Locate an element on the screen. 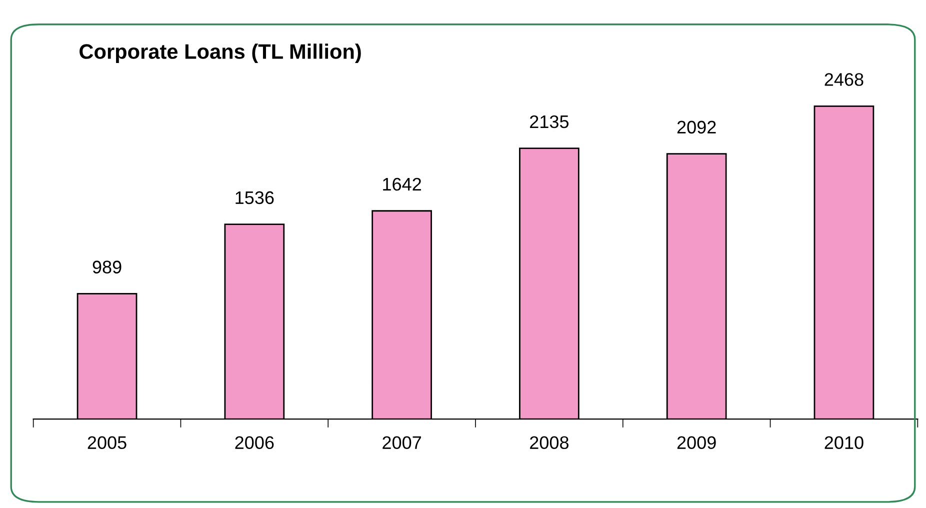  x-tick-label: 2005 is located at coordinates (107, 443).